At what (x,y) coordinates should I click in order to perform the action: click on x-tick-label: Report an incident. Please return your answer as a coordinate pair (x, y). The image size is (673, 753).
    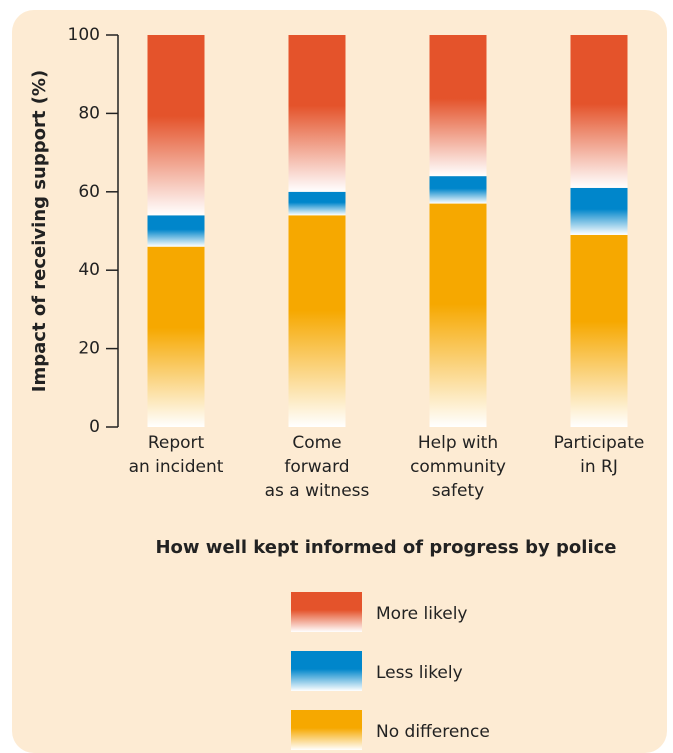
    Looking at the image, I should click on (176, 455).